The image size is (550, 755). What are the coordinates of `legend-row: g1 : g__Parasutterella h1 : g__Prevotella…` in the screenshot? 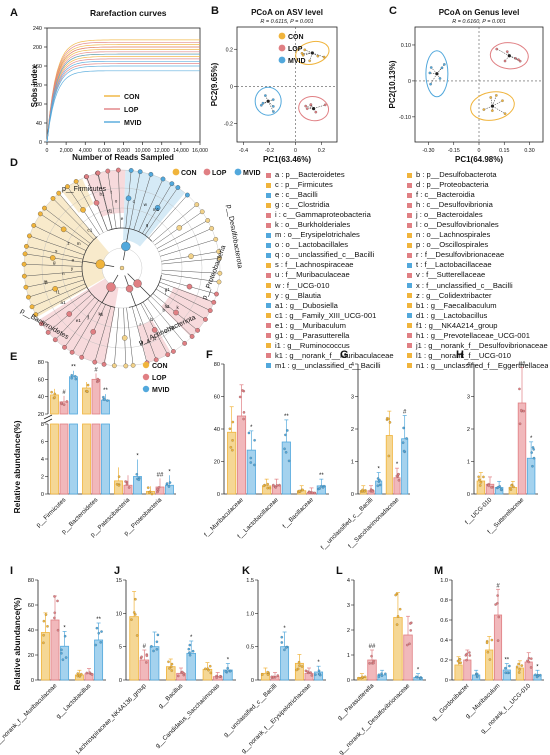 It's located at (407, 336).